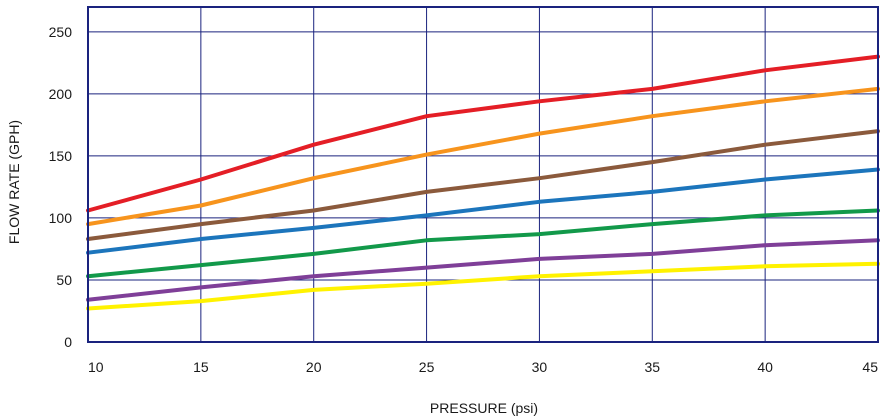 Image resolution: width=882 pixels, height=420 pixels. What do you see at coordinates (540, 367) in the screenshot?
I see `x-tick-label: 30` at bounding box center [540, 367].